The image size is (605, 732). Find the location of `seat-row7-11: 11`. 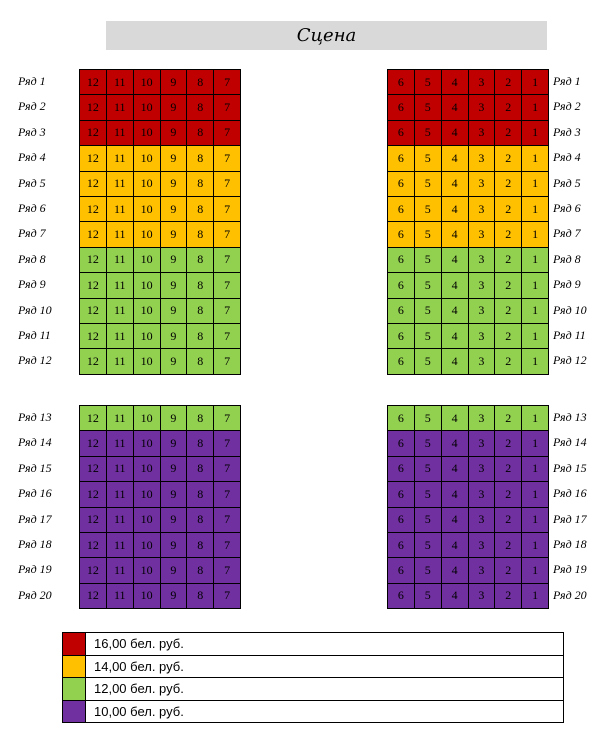

seat-row7-11: 11 is located at coordinates (120, 235).